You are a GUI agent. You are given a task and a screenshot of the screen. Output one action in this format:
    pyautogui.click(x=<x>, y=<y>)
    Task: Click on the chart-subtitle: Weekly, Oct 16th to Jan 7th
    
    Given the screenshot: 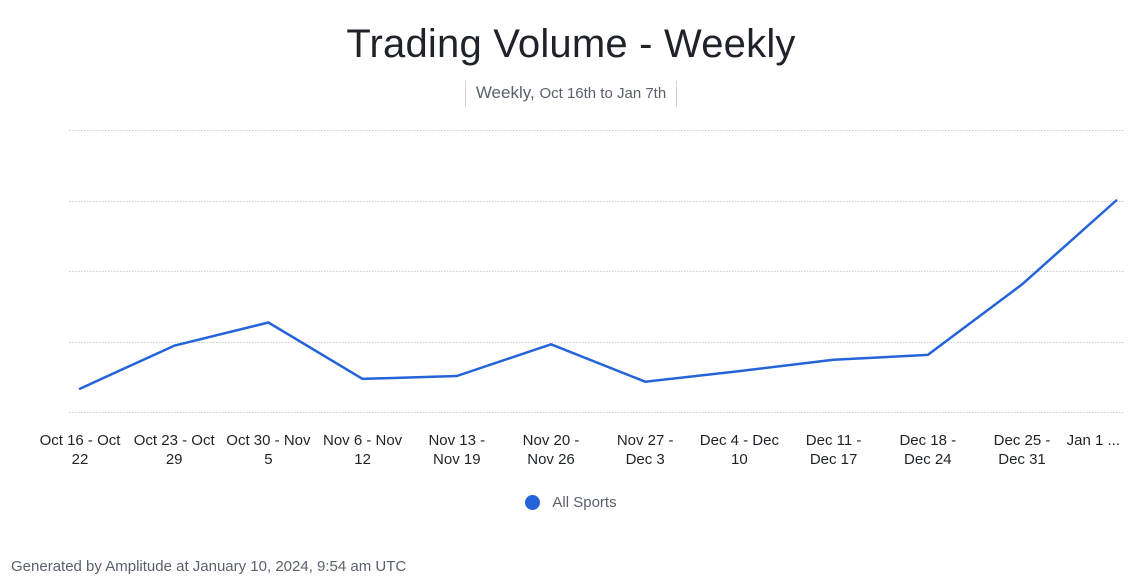 What is the action you would take?
    pyautogui.click(x=571, y=94)
    